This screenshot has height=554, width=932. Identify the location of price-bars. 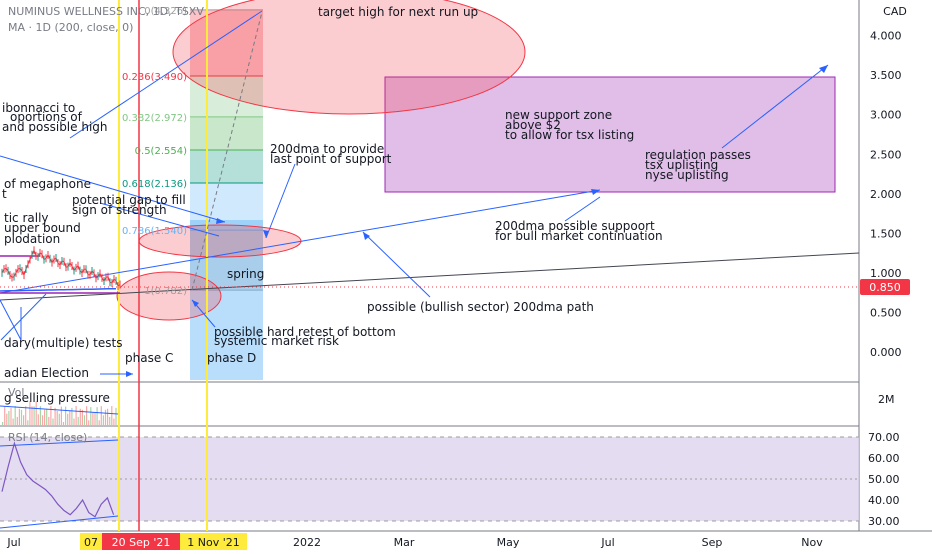
(61, 268).